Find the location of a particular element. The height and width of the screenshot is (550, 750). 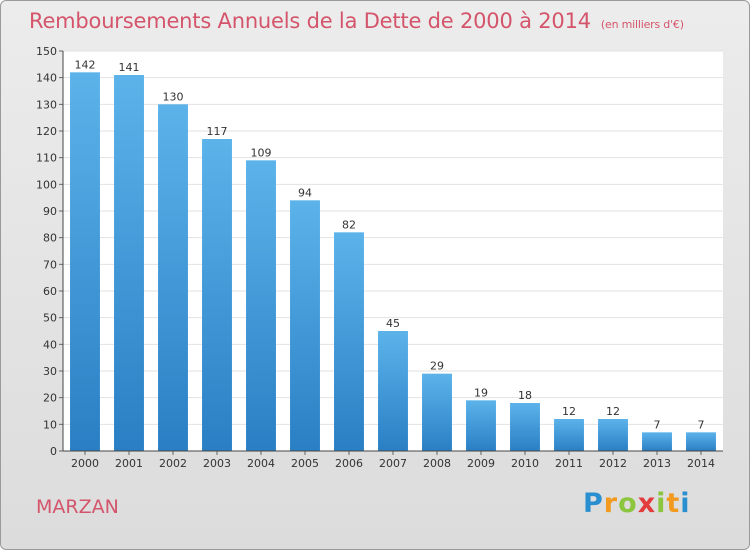

y-tick-label: 0 is located at coordinates (53, 451).